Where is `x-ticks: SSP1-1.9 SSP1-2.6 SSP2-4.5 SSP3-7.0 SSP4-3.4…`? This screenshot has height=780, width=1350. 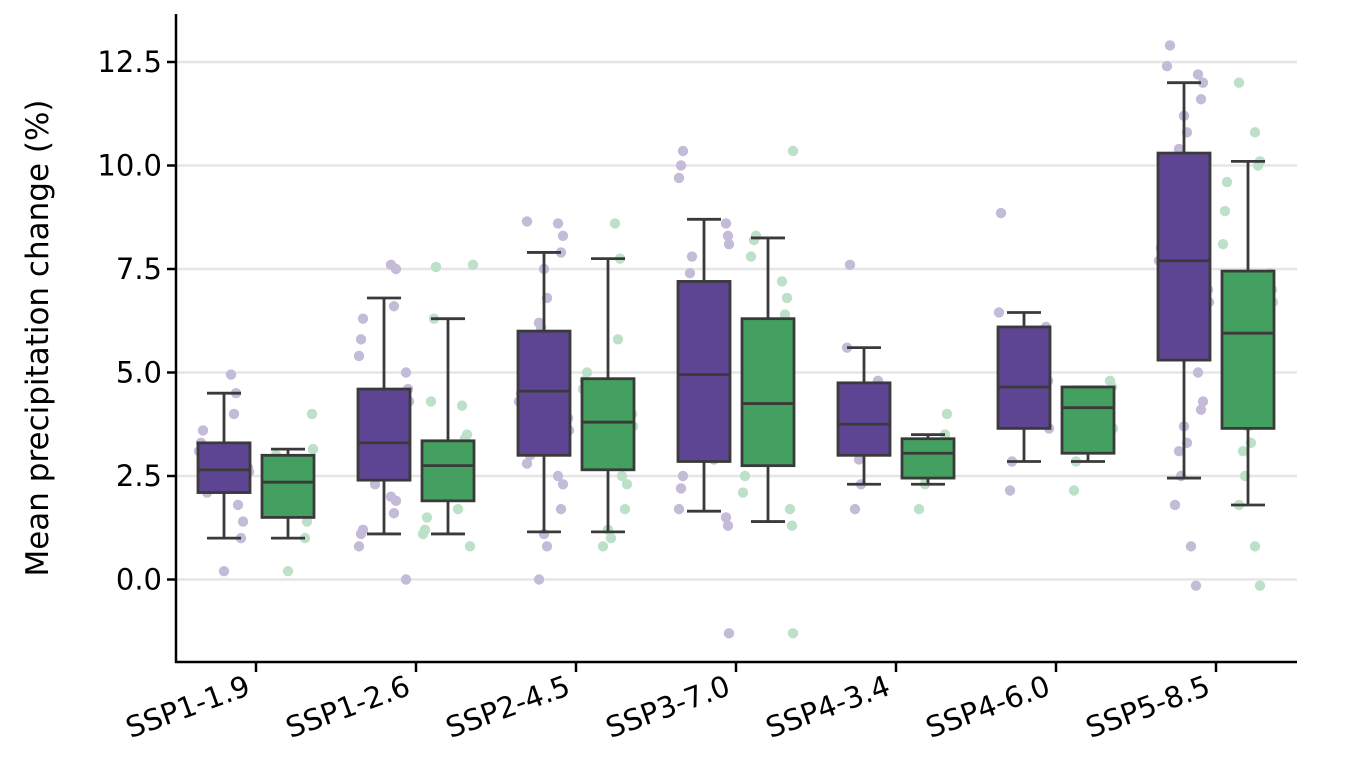 x-ticks: SSP1-1.9 SSP1-2.6 SSP2-4.5 SSP3-7.0 SSP4-3.4… is located at coordinates (669, 703).